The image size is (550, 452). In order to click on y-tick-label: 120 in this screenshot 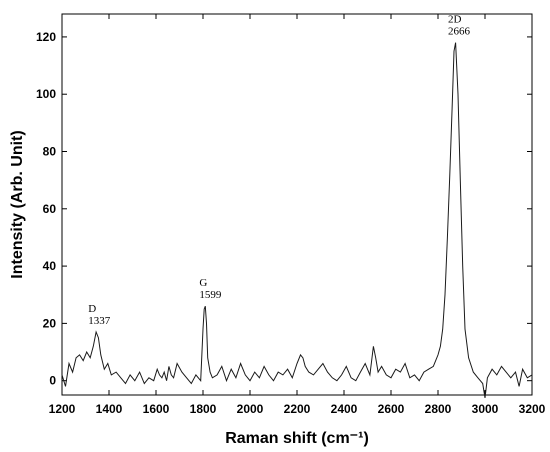, I will do `click(46, 37)`.